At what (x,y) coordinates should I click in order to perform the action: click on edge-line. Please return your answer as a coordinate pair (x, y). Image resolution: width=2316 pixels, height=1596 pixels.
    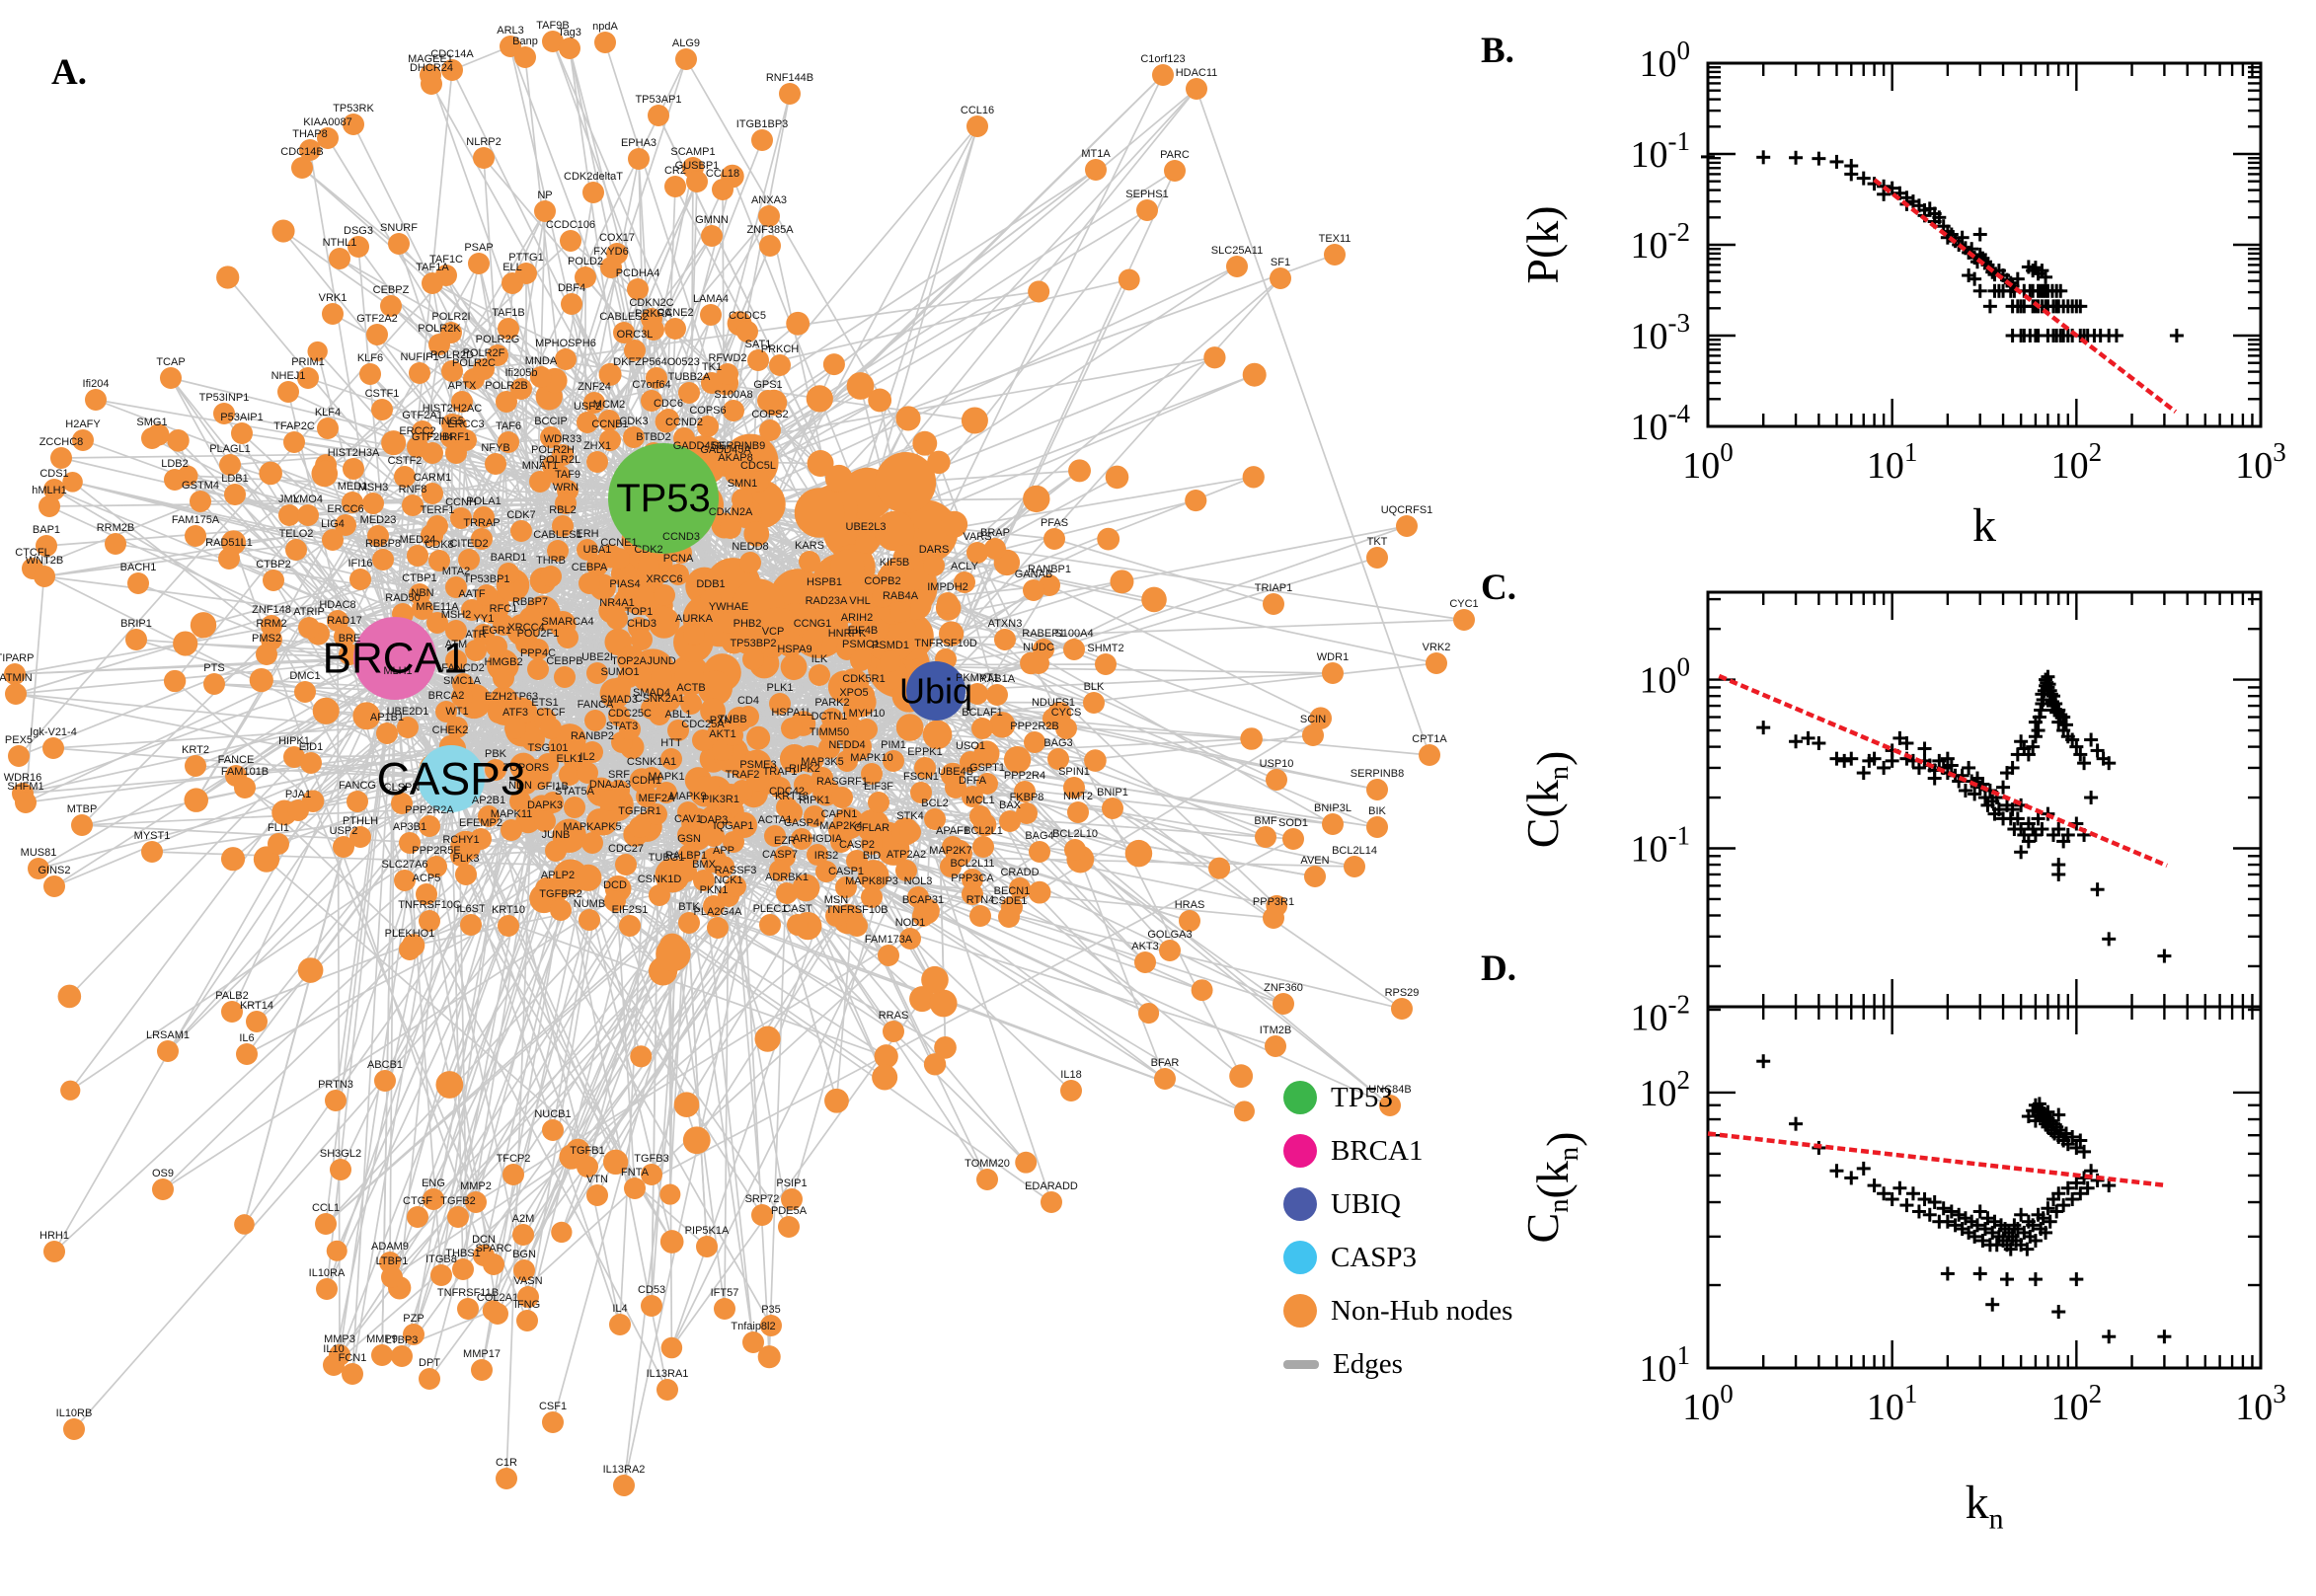
    Looking at the image, I should click on (1301, 1364).